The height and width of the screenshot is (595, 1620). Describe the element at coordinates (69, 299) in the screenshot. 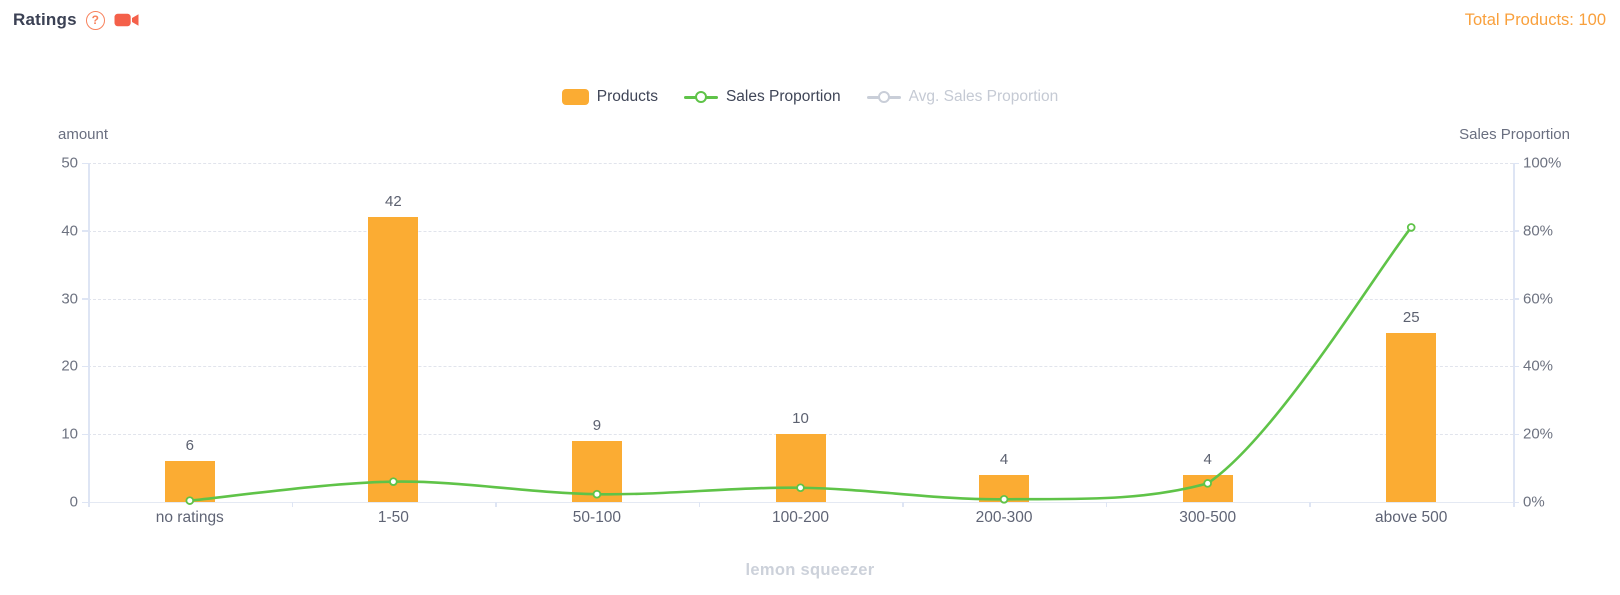

I see `y-axis-tick-label-left: 30` at that location.